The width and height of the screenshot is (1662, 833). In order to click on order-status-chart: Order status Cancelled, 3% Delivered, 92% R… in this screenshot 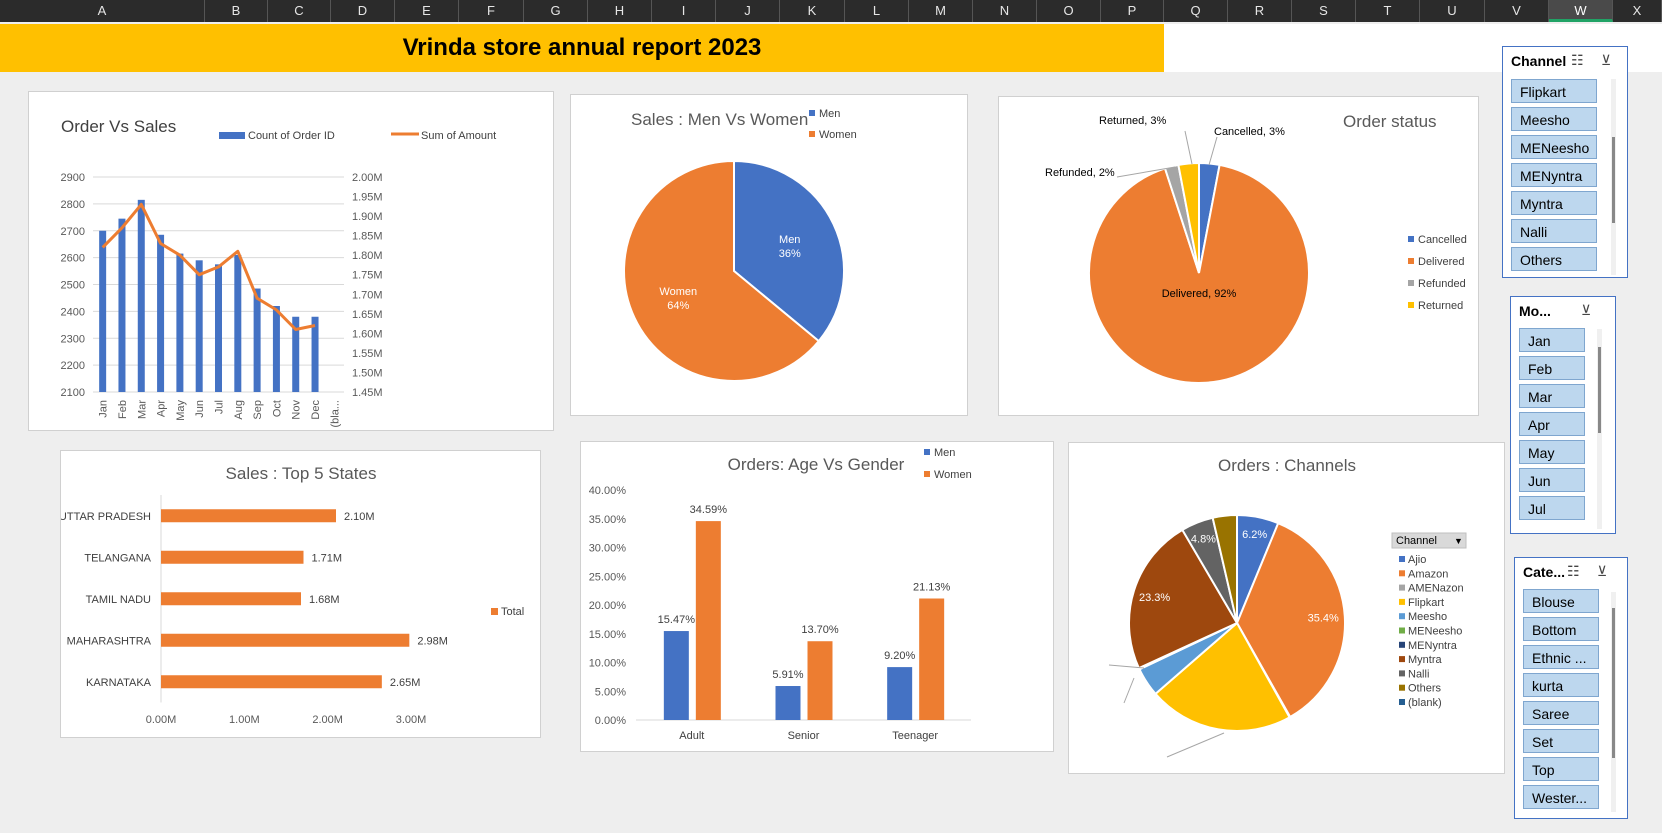, I will do `click(1238, 256)`.